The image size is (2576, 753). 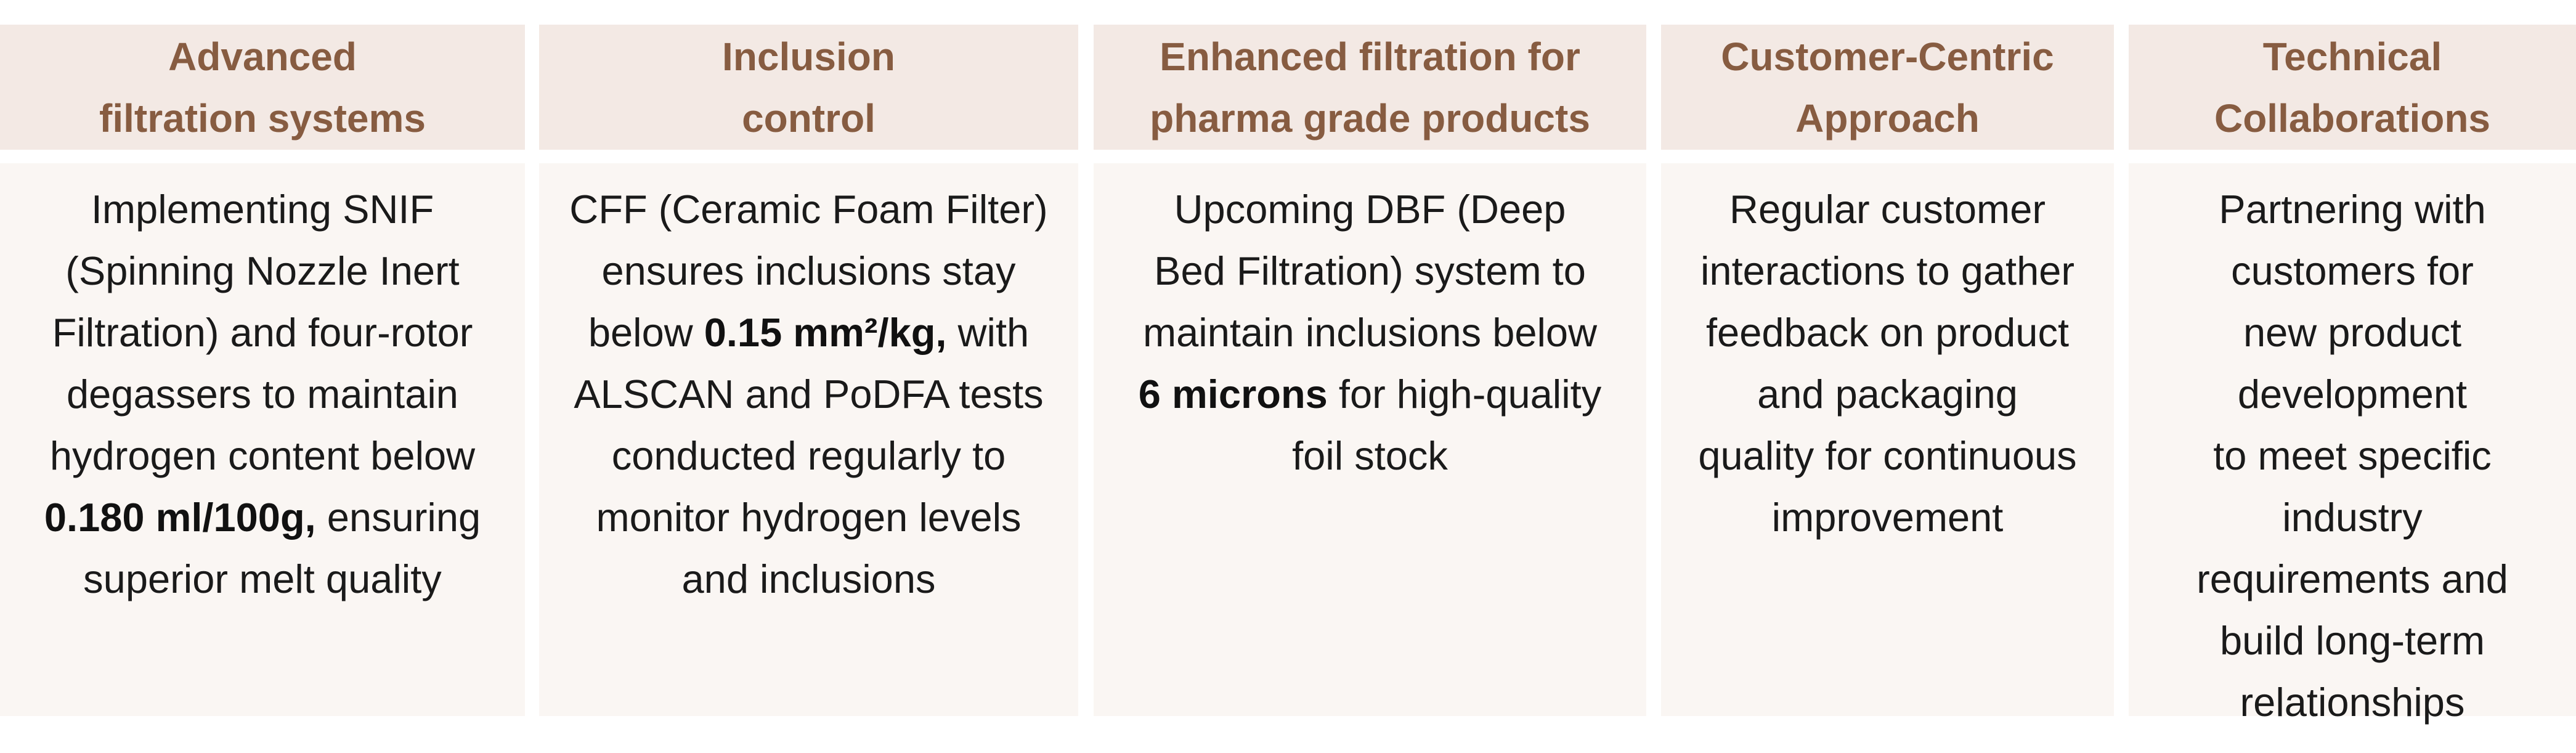 I want to click on body-line: feedback on product, so click(x=1887, y=333).